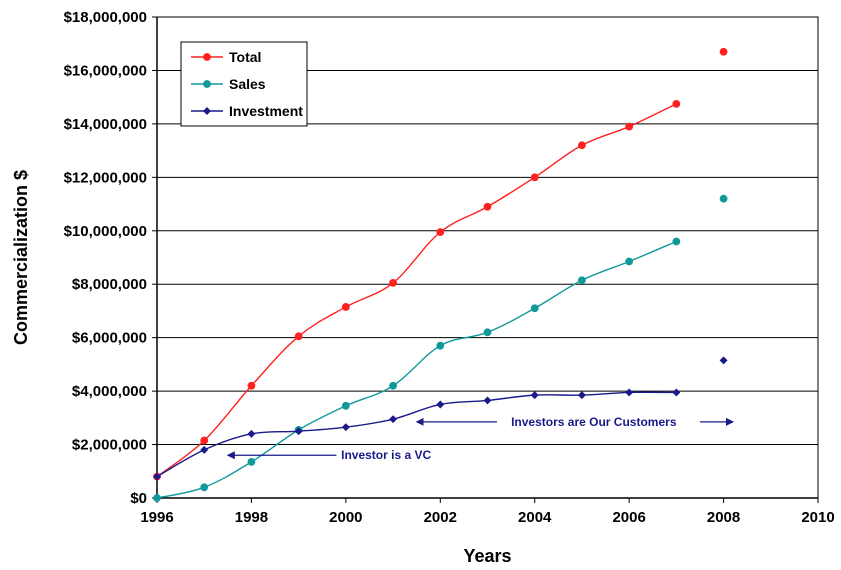 The height and width of the screenshot is (570, 841). What do you see at coordinates (487, 556) in the screenshot?
I see `x-axis-title: Years` at bounding box center [487, 556].